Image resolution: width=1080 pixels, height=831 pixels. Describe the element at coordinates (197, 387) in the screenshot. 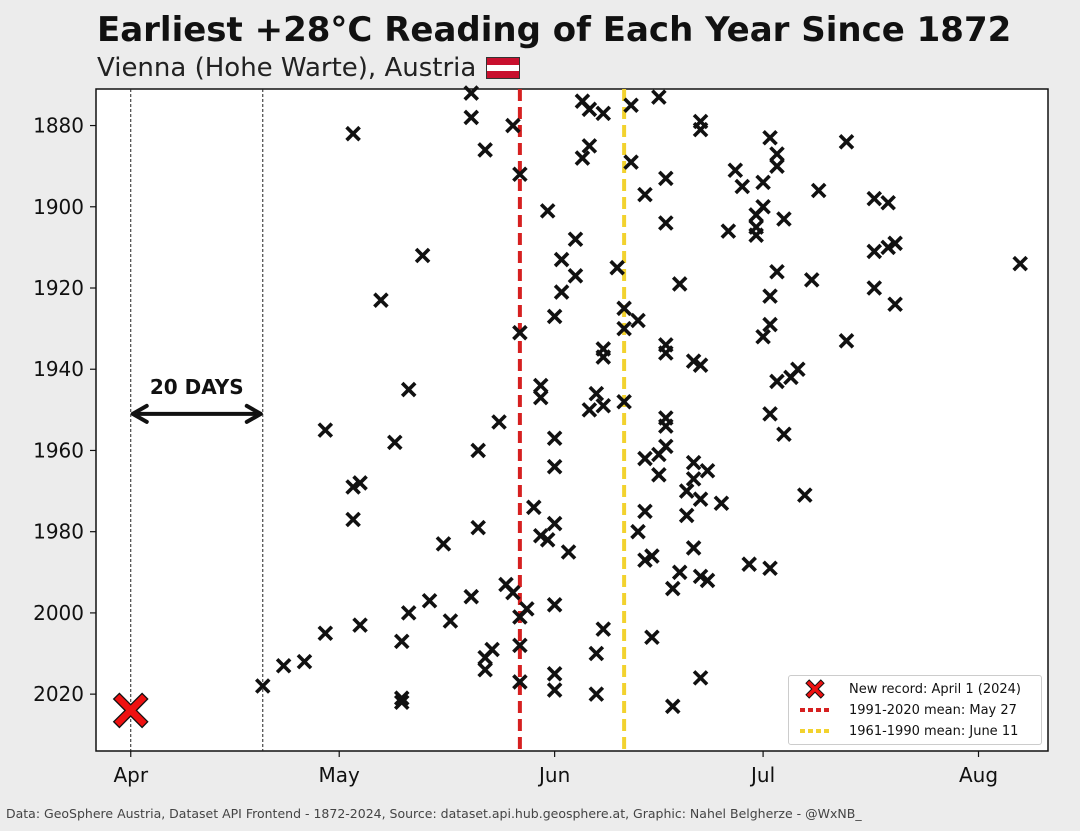

I see `annotation-label: 20 DAYS` at that location.